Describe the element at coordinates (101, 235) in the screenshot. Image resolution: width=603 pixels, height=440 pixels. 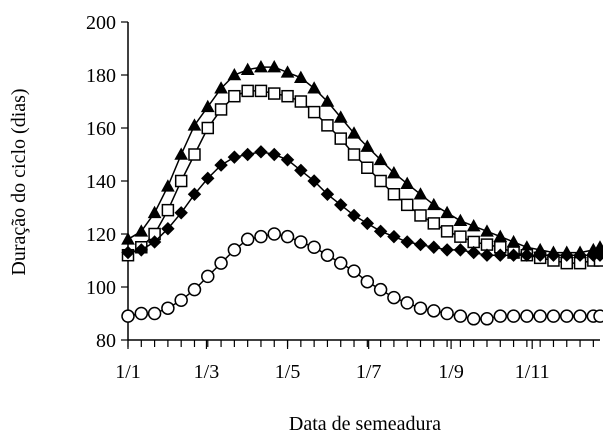
I see `y-tick-label: 120` at that location.